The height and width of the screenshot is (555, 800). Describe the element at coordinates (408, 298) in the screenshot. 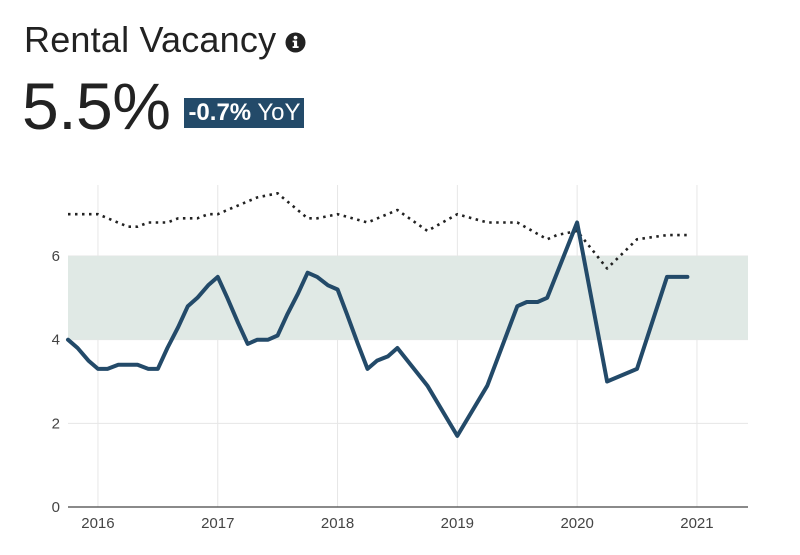

I see `range-band` at that location.